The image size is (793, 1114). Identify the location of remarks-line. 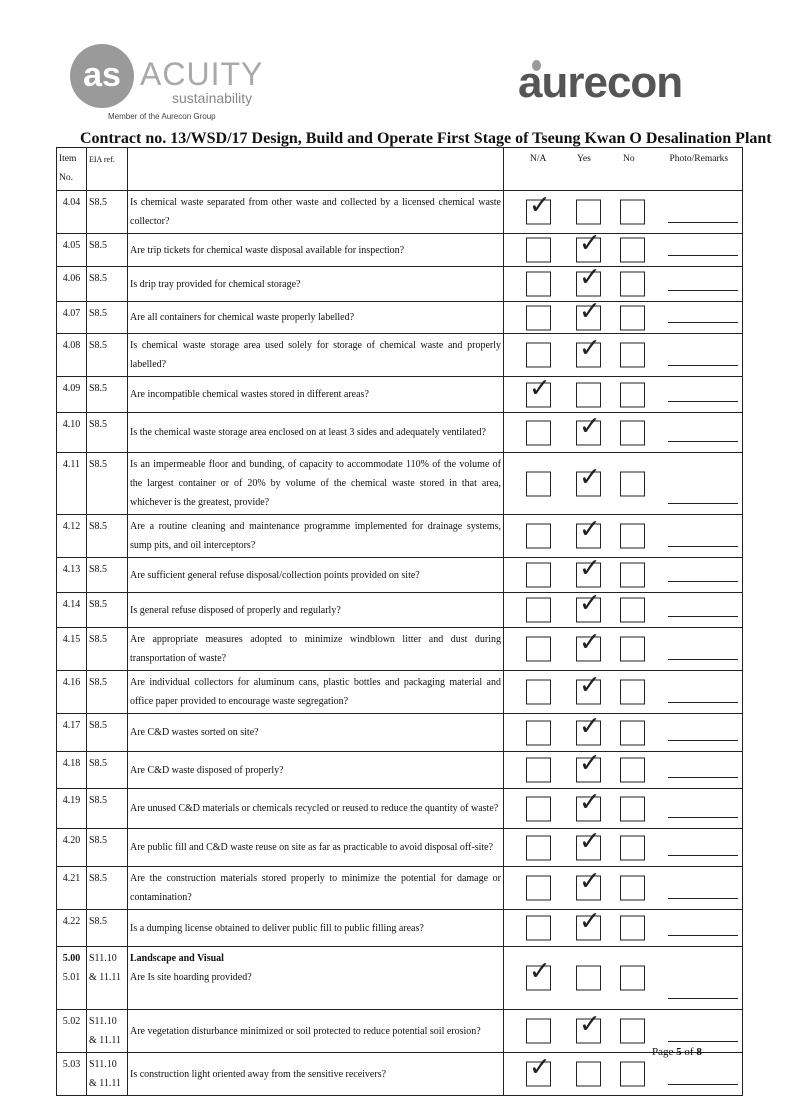
(702, 290).